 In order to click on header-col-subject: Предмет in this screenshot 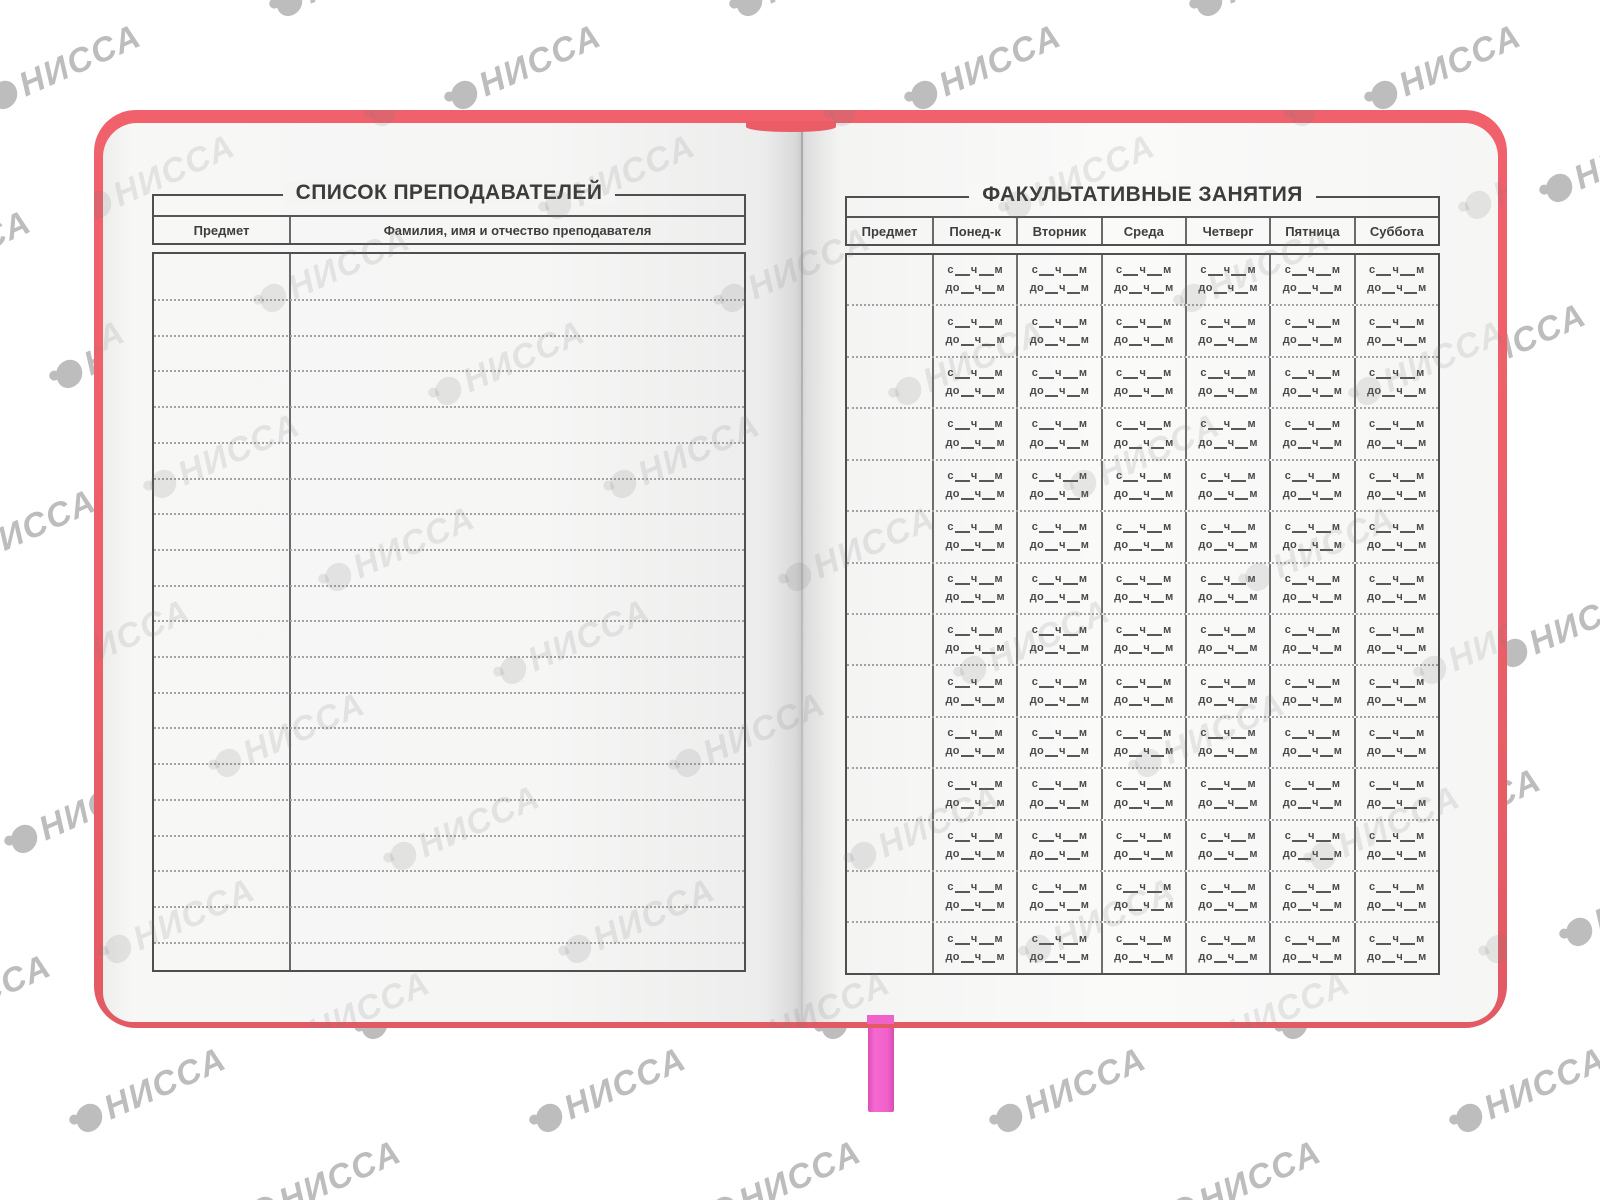, I will do `click(221, 230)`.